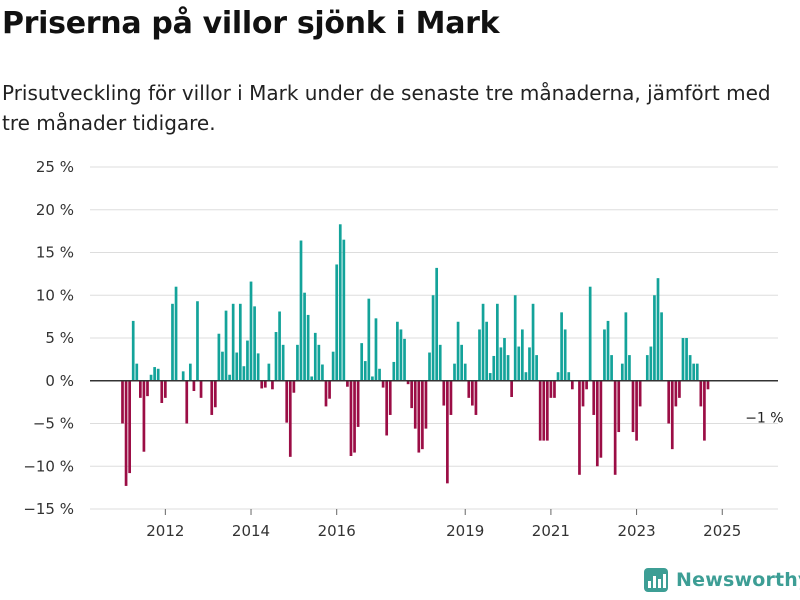 The image size is (800, 600). I want to click on chart-title: Priserna på villor sjönk i Mark, so click(251, 23).